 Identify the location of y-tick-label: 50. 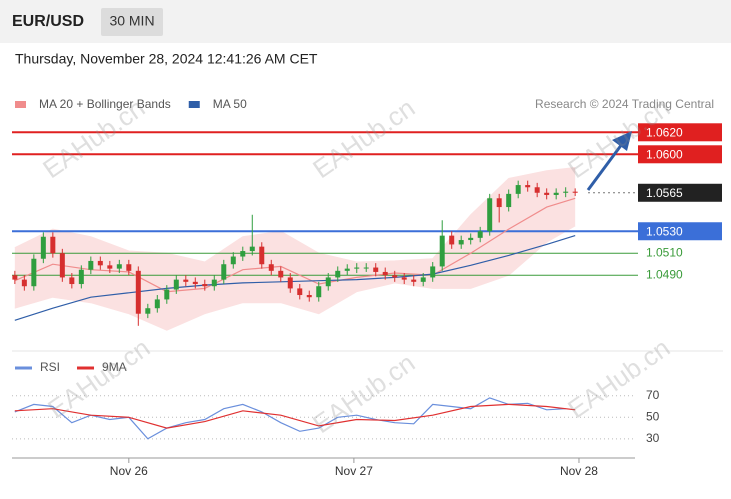
(653, 416).